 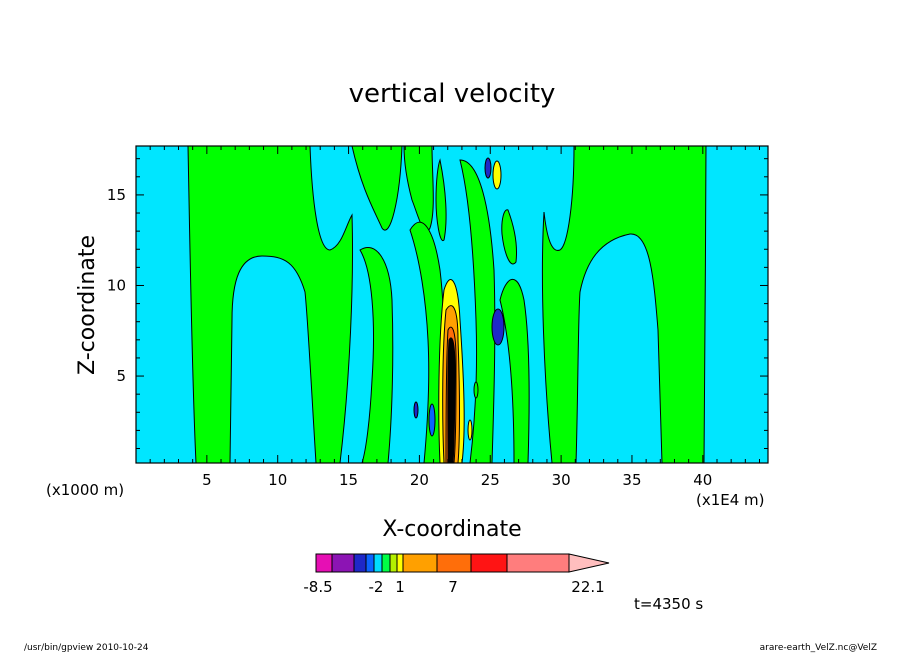 What do you see at coordinates (624, 304) in the screenshot?
I see `contour-band-right` at bounding box center [624, 304].